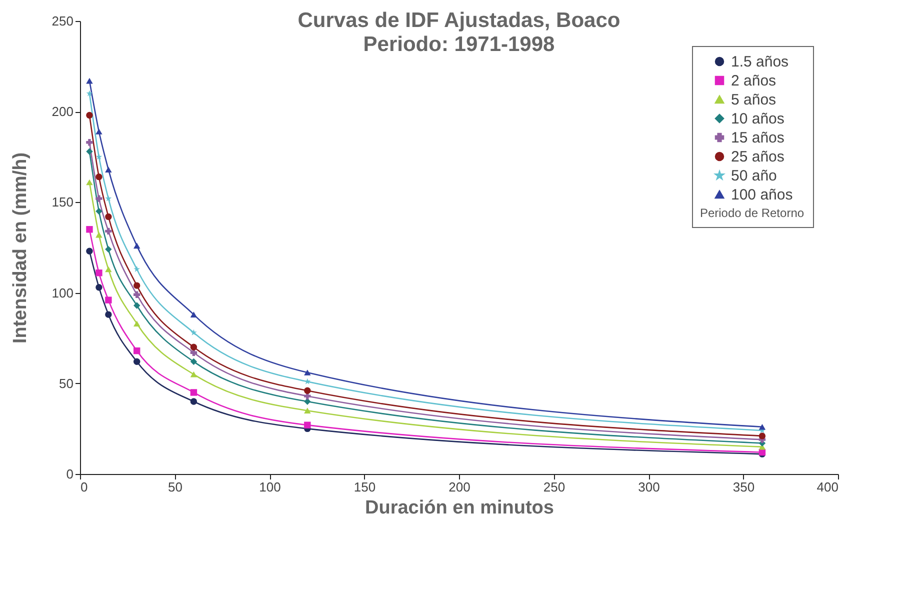  What do you see at coordinates (20, 248) in the screenshot?
I see `y-axis-title: Intensidad en (mm/h)` at bounding box center [20, 248].